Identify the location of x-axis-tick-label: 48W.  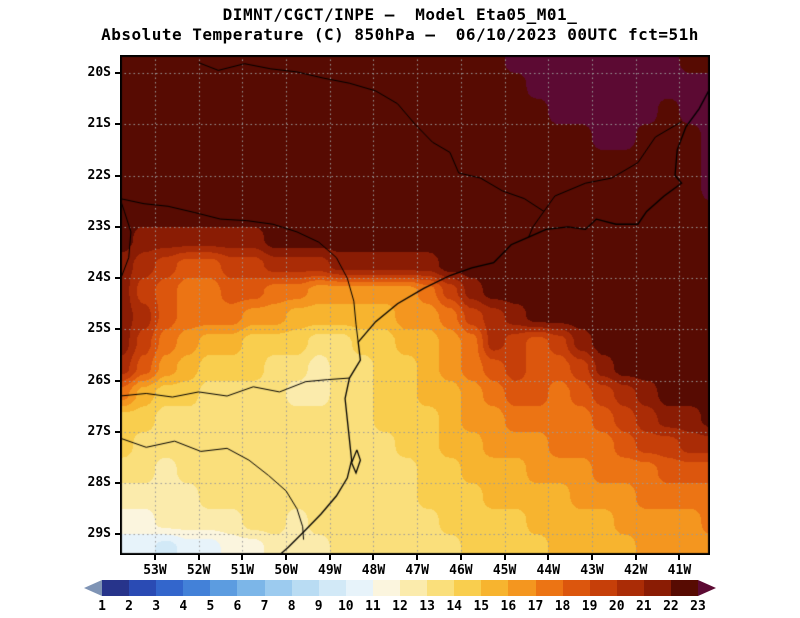
(373, 570).